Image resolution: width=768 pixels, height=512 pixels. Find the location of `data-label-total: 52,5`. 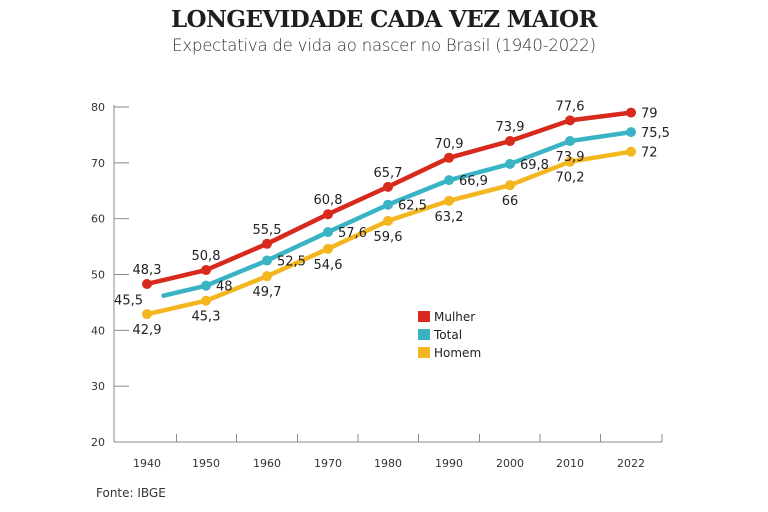

data-label-total: 52,5 is located at coordinates (291, 262).